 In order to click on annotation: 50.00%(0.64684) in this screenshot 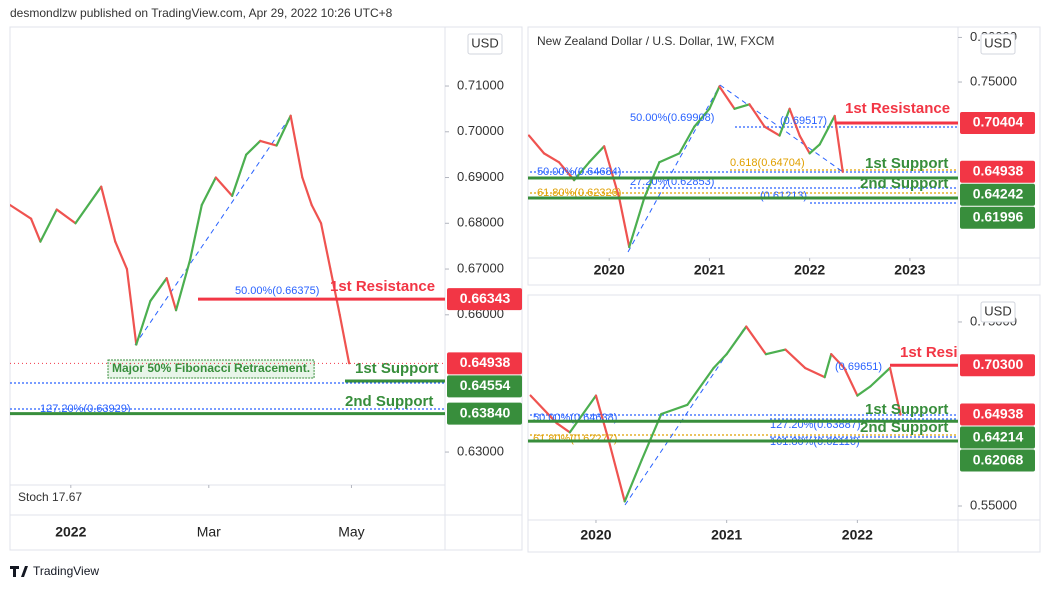, I will do `click(579, 172)`.